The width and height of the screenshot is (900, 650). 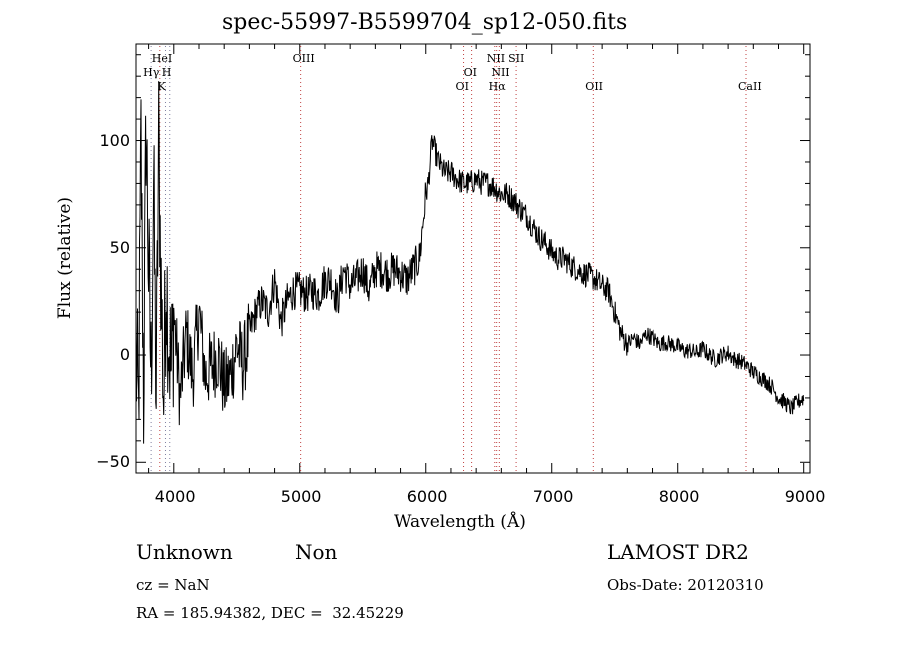 What do you see at coordinates (301, 496) in the screenshot?
I see `x-tick-label: 5000` at bounding box center [301, 496].